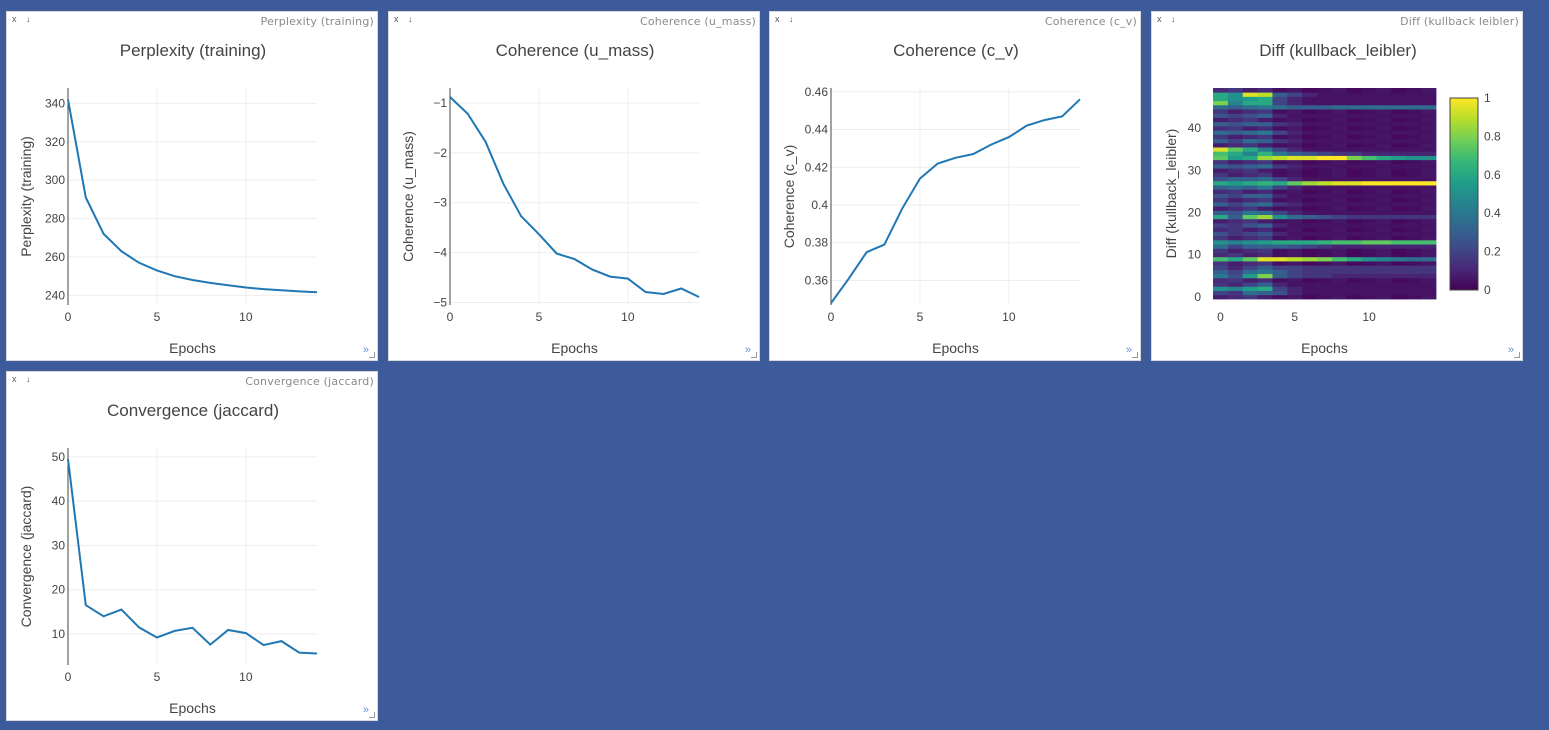 This screenshot has height=730, width=1549. What do you see at coordinates (440, 253) in the screenshot?
I see `y-tick-label: −4` at bounding box center [440, 253].